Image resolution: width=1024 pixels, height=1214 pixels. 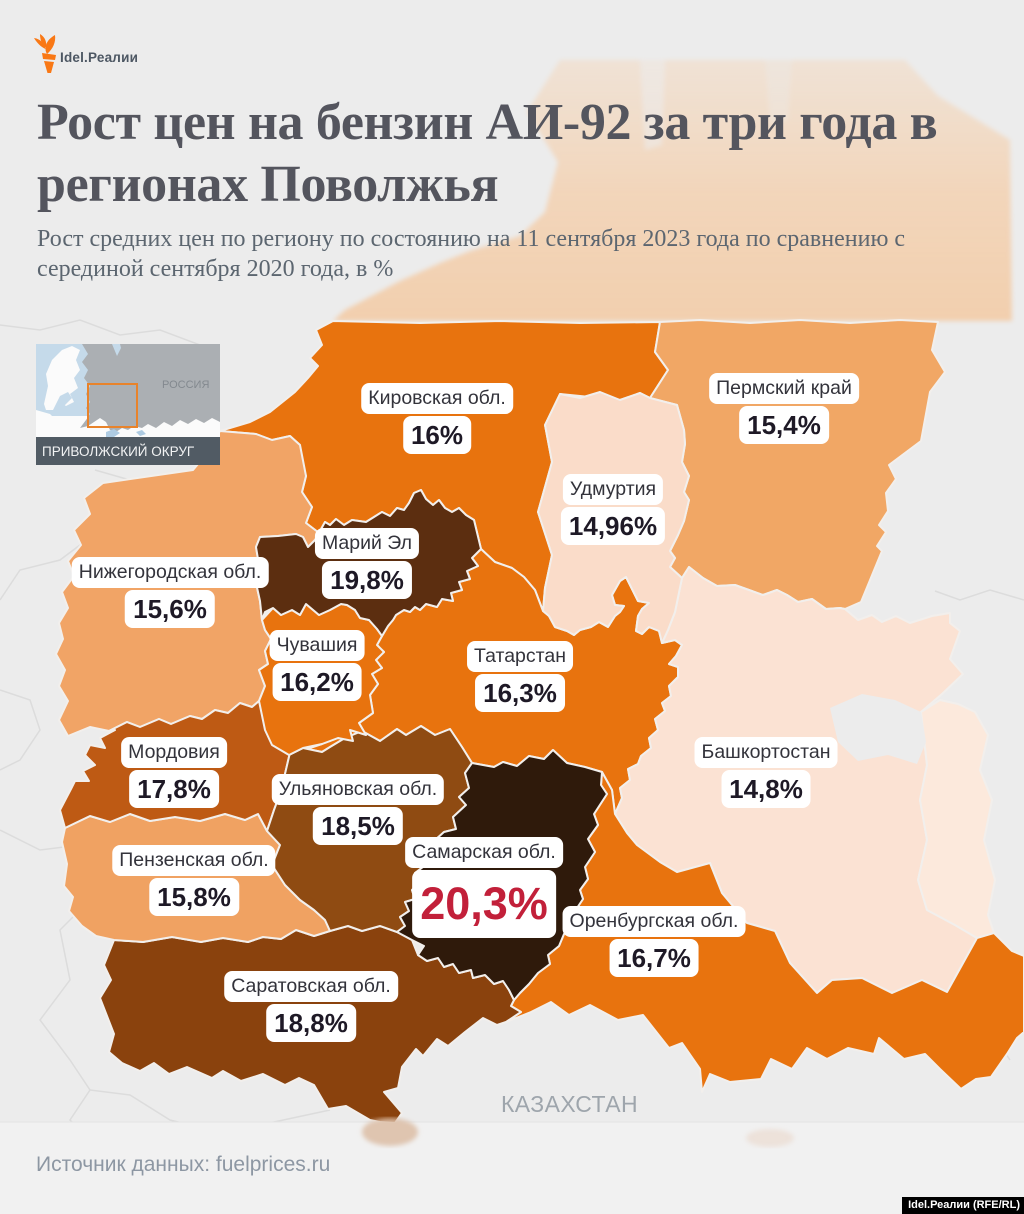 What do you see at coordinates (185, 385) in the screenshot?
I see `svg-text: РОССИЯ` at bounding box center [185, 385].